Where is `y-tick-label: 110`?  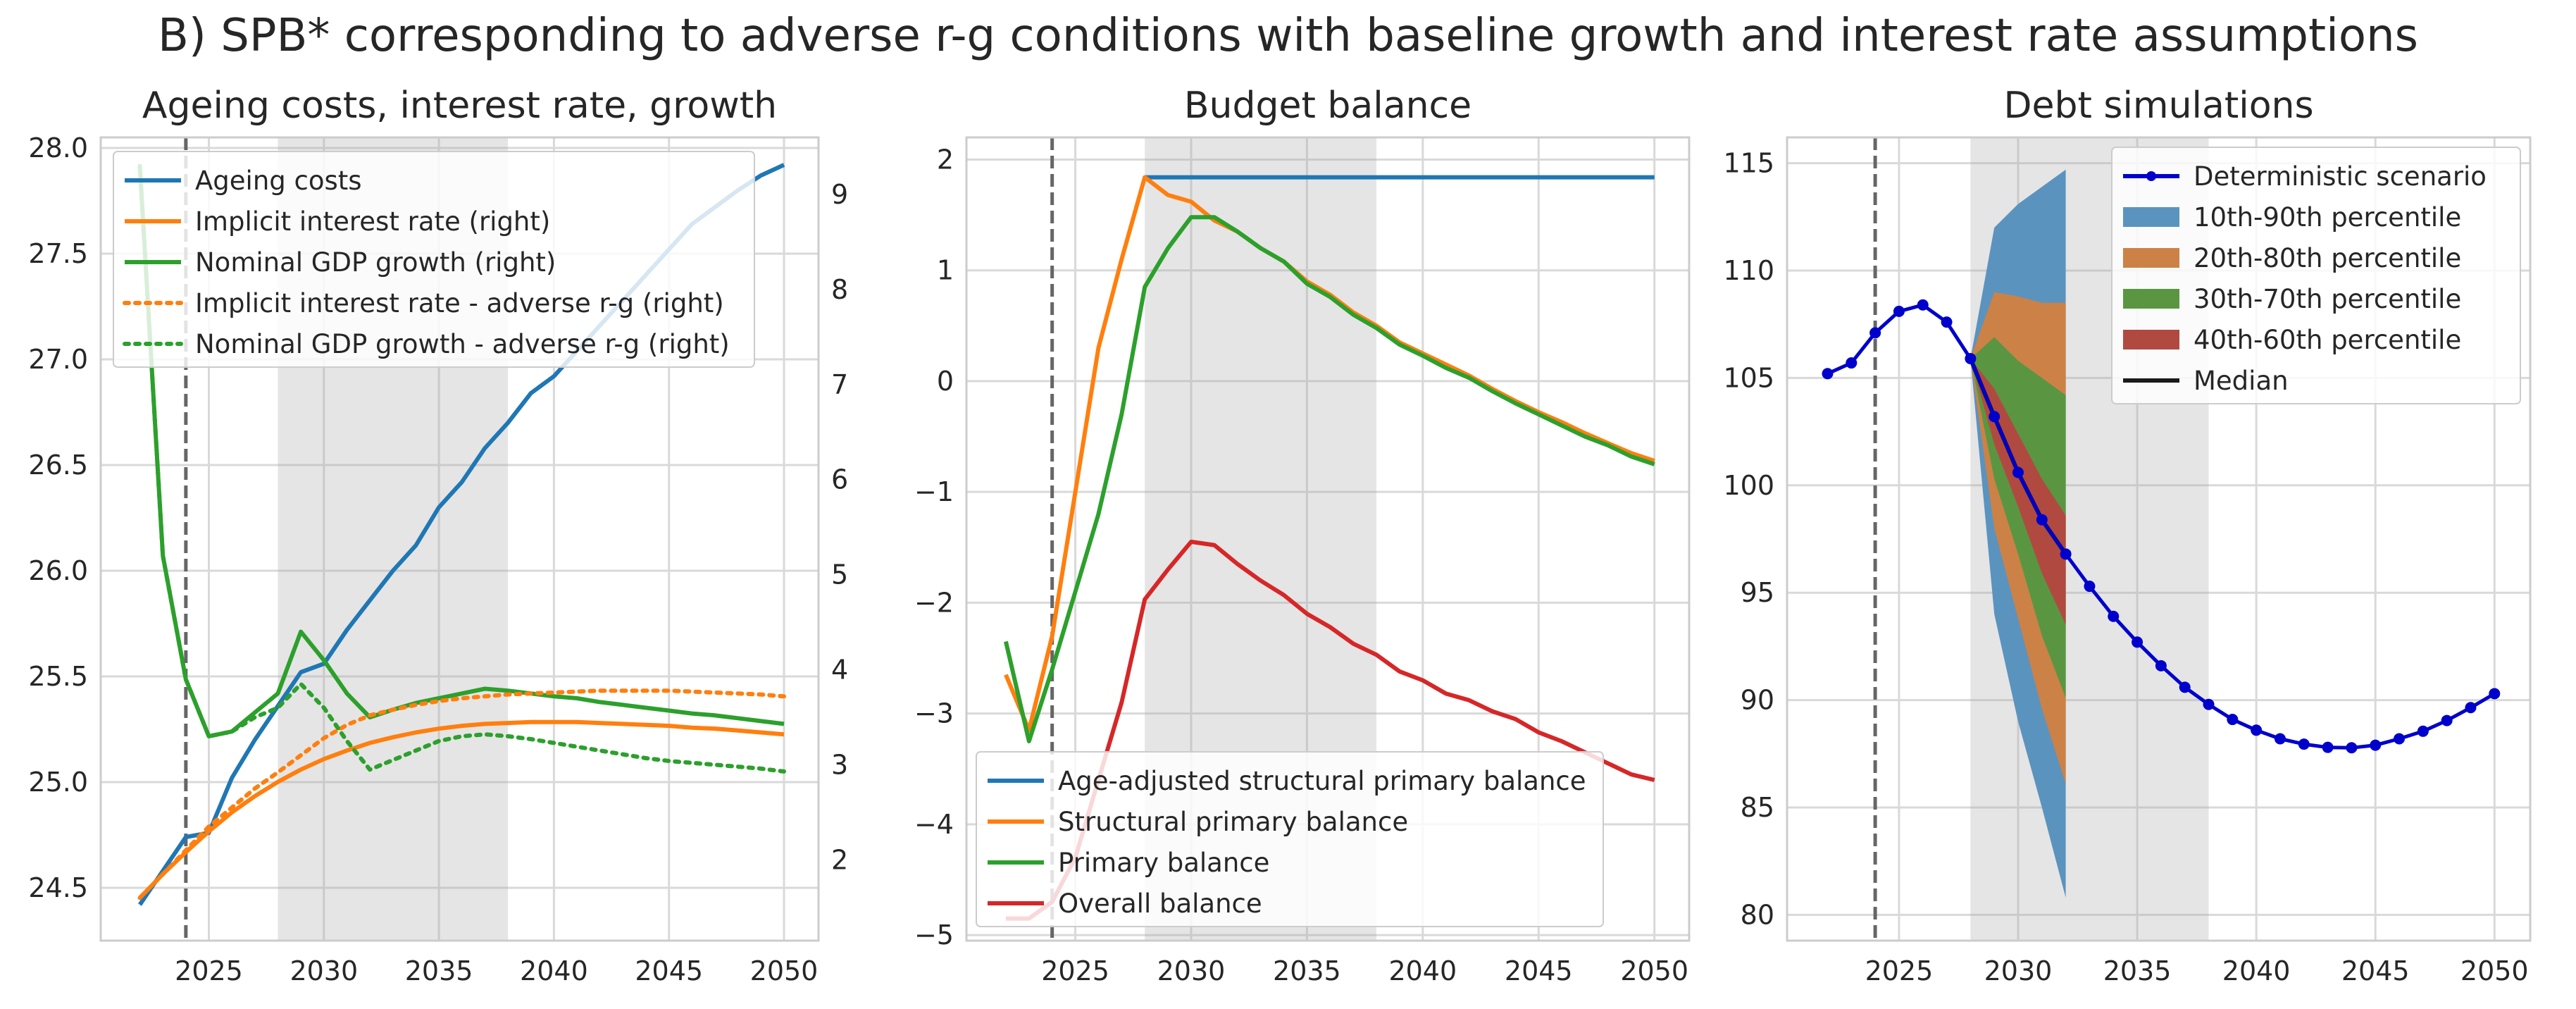
y-tick-label: 110 is located at coordinates (1748, 271).